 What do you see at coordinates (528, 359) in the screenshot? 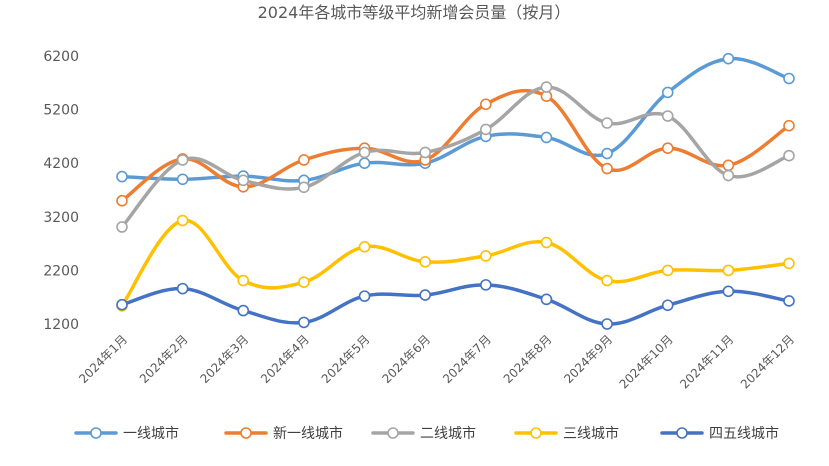
I see `x-tick-label: 2024年8月` at bounding box center [528, 359].